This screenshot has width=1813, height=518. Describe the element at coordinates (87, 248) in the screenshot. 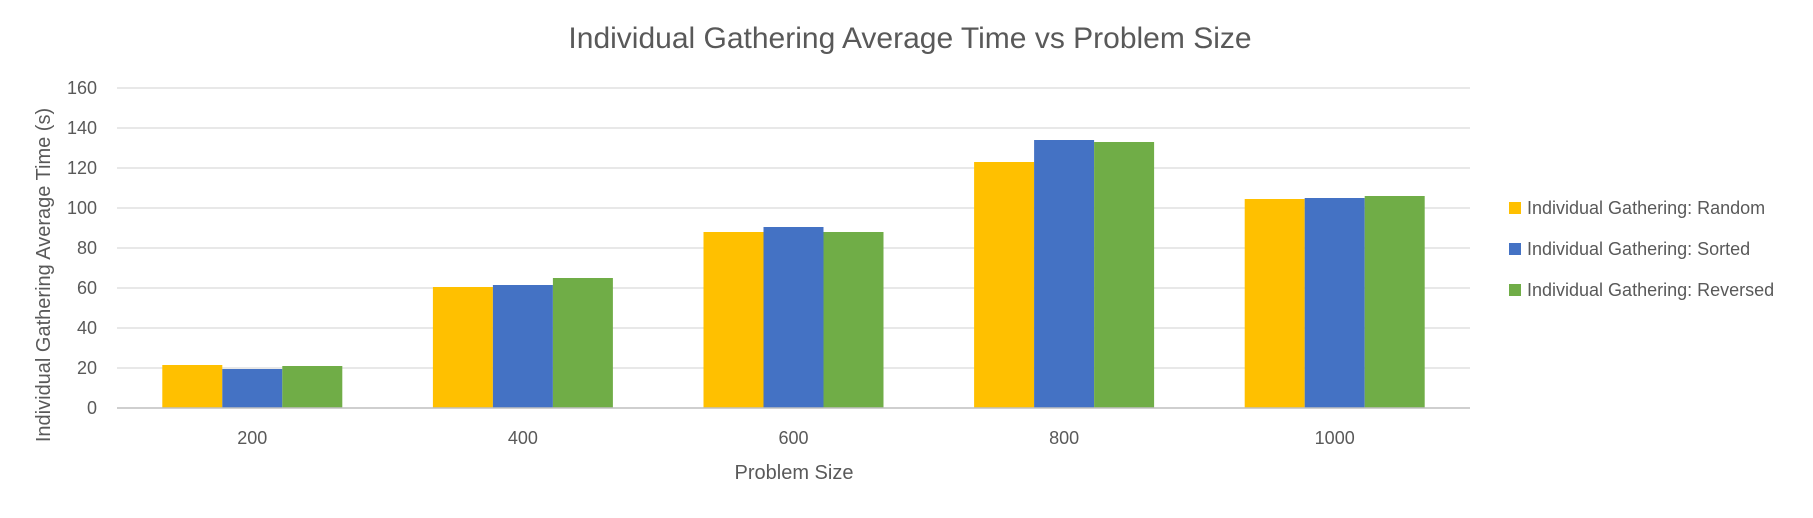

I see `y-tick-label: 80` at that location.